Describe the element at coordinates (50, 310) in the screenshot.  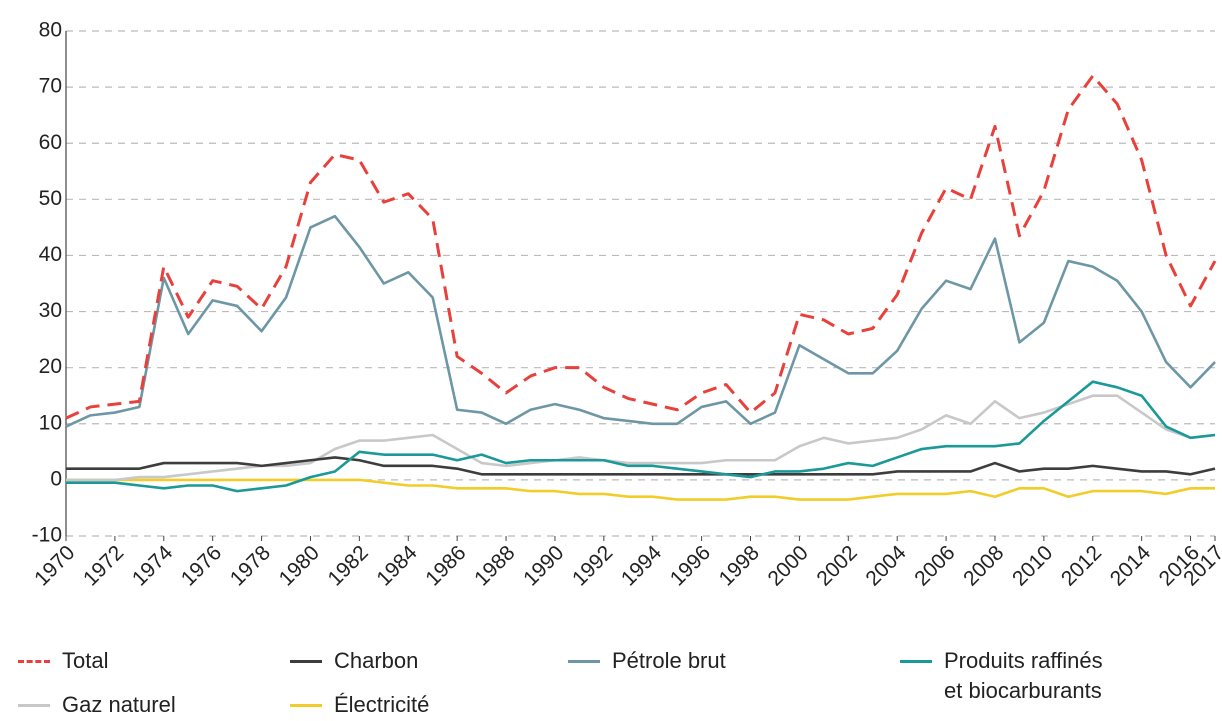
I see `y-tick-label: 30` at that location.